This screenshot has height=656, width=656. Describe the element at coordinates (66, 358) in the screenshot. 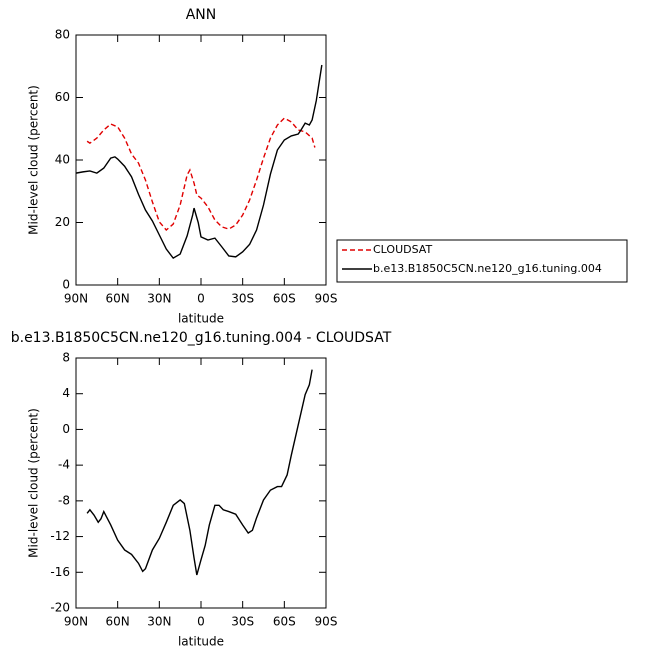

I see `y-tick-label: 8` at that location.